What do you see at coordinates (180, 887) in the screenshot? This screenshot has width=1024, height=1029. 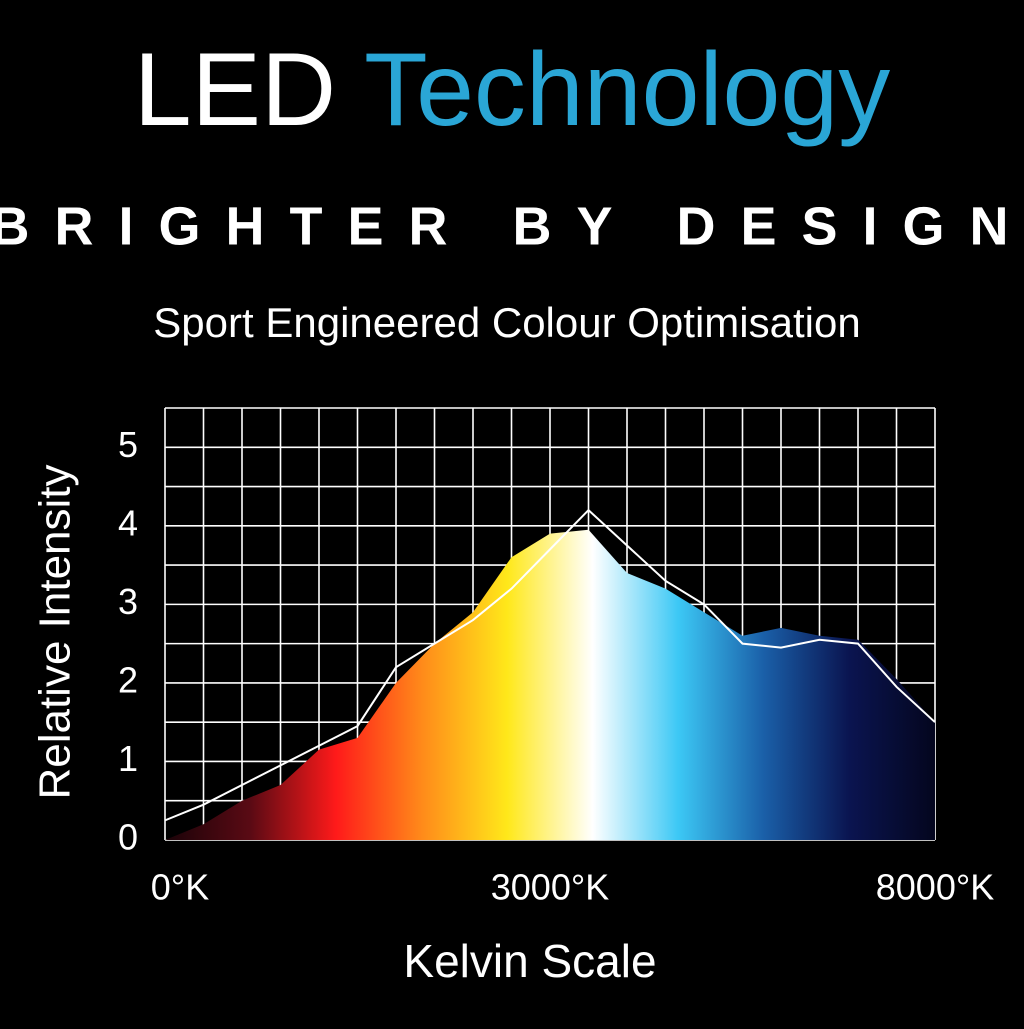 I see `x-tick-label: 0°K` at bounding box center [180, 887].